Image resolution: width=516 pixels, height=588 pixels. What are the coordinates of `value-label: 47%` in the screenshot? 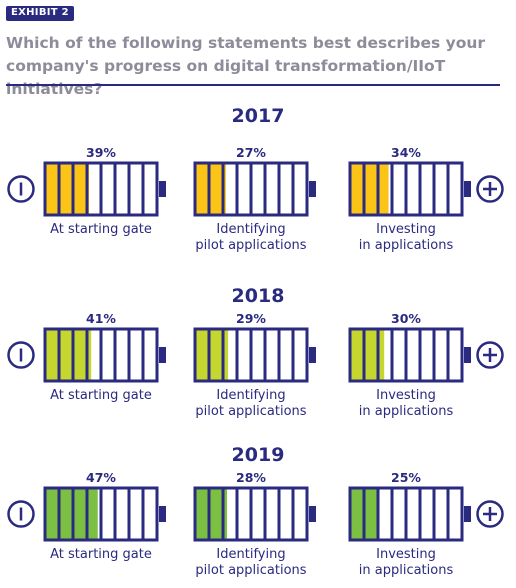 It's located at (101, 477).